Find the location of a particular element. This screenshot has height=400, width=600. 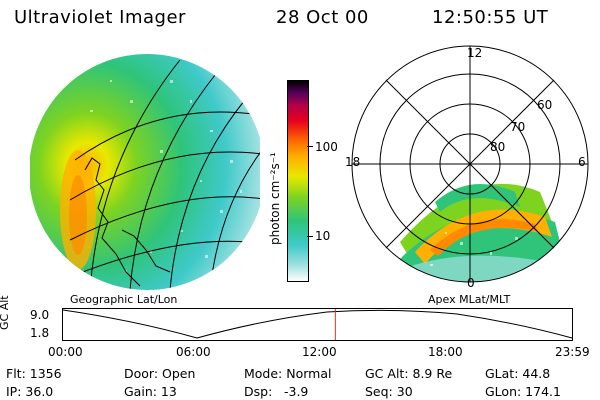

dsp-value: -3.9 is located at coordinates (296, 391).